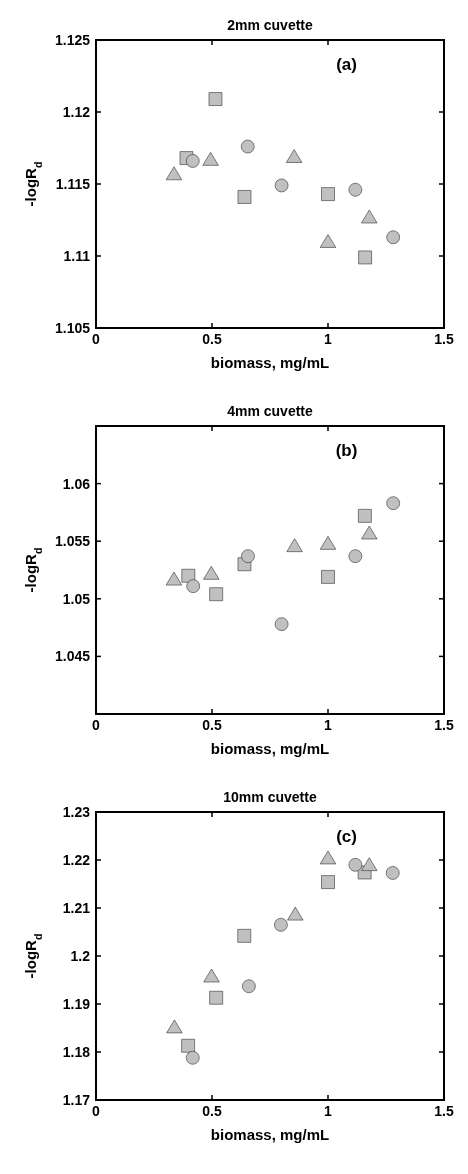  Describe the element at coordinates (80, 955) in the screenshot. I see `y-tick-label: 1.2` at that location.